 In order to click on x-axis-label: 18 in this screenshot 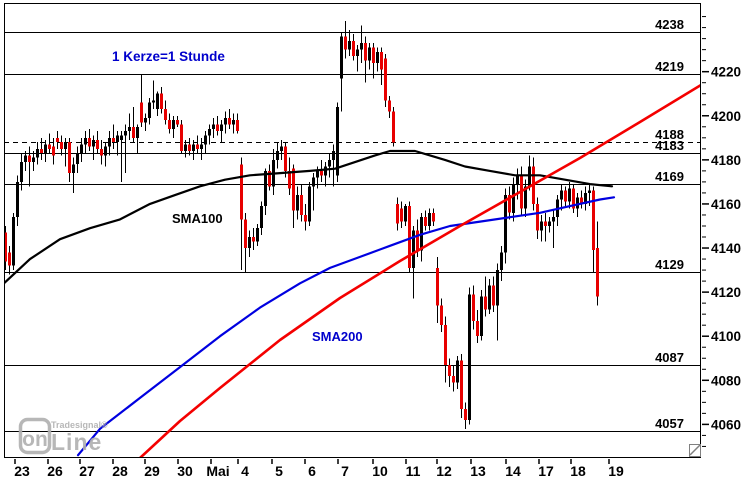, I will do `click(578, 471)`.